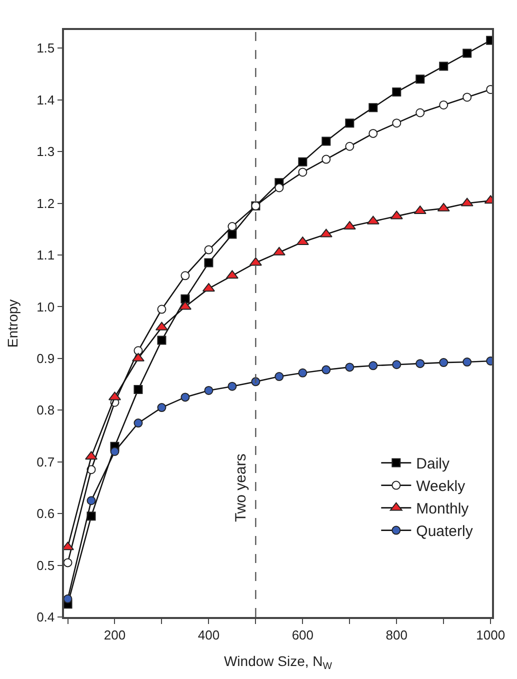  Describe the element at coordinates (443, 509) in the screenshot. I see `legend-label: Monthly` at that location.